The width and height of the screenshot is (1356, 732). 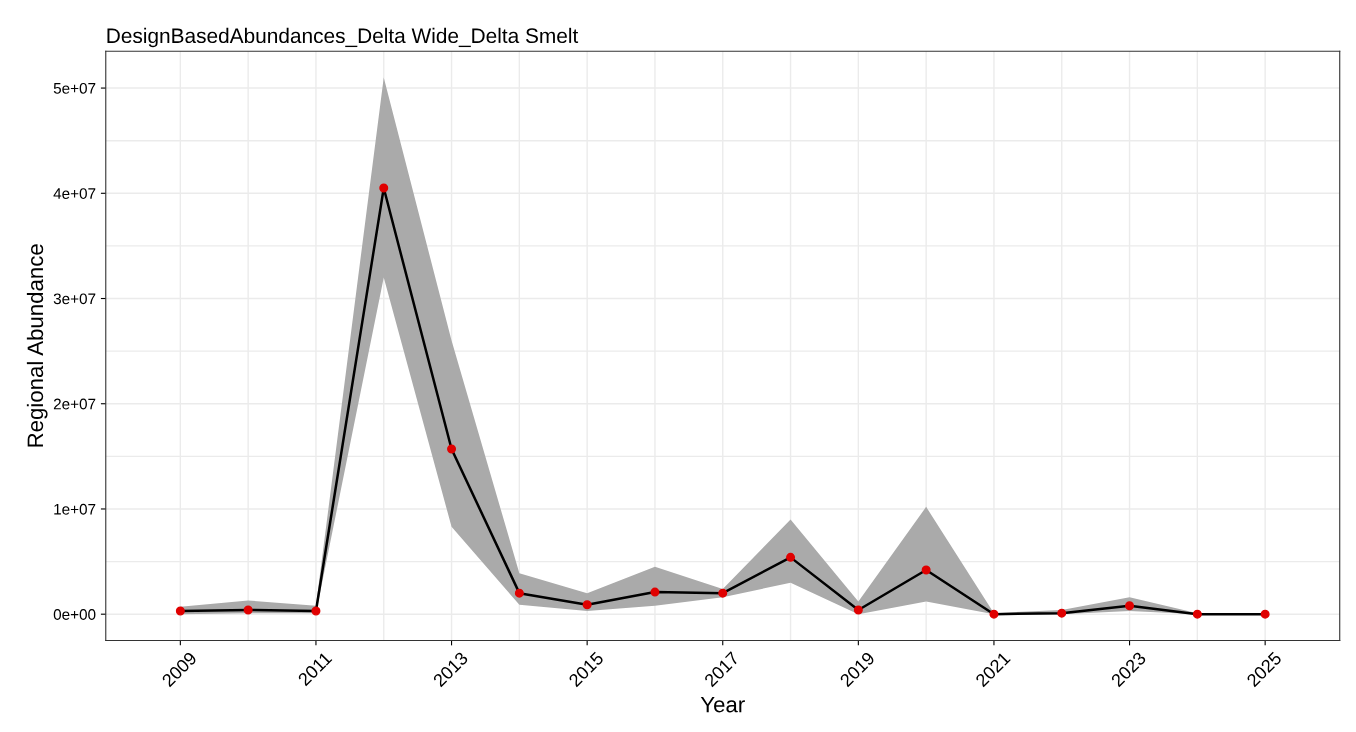 What do you see at coordinates (722, 704) in the screenshot?
I see `x-axis-title: Year` at bounding box center [722, 704].